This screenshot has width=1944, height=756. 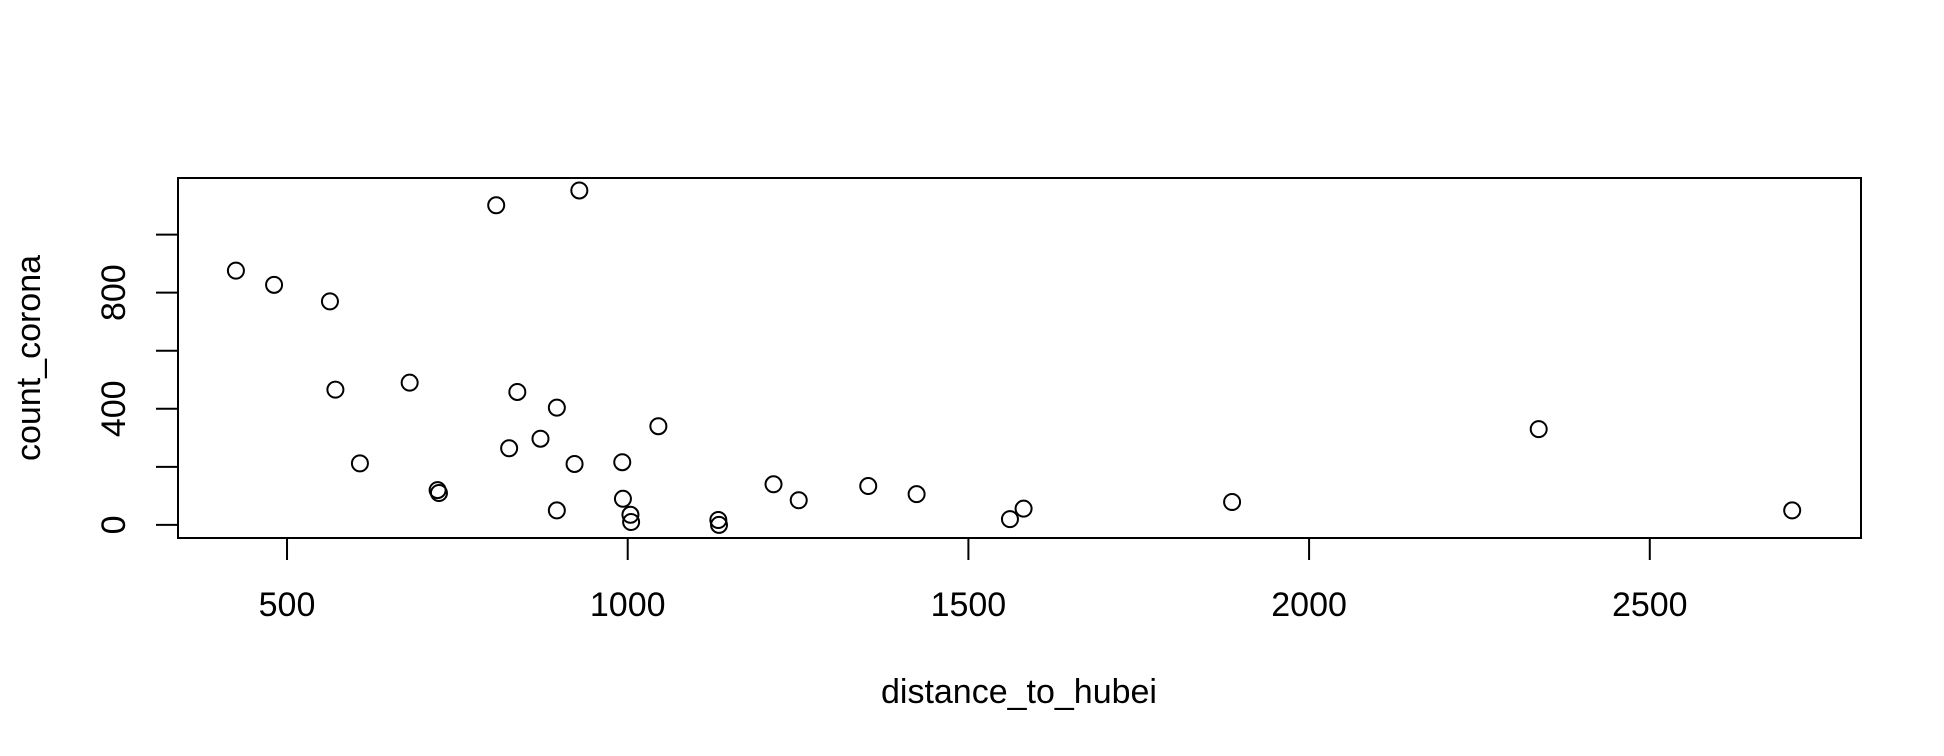 What do you see at coordinates (114, 524) in the screenshot?
I see `y-tick-label: 0` at bounding box center [114, 524].